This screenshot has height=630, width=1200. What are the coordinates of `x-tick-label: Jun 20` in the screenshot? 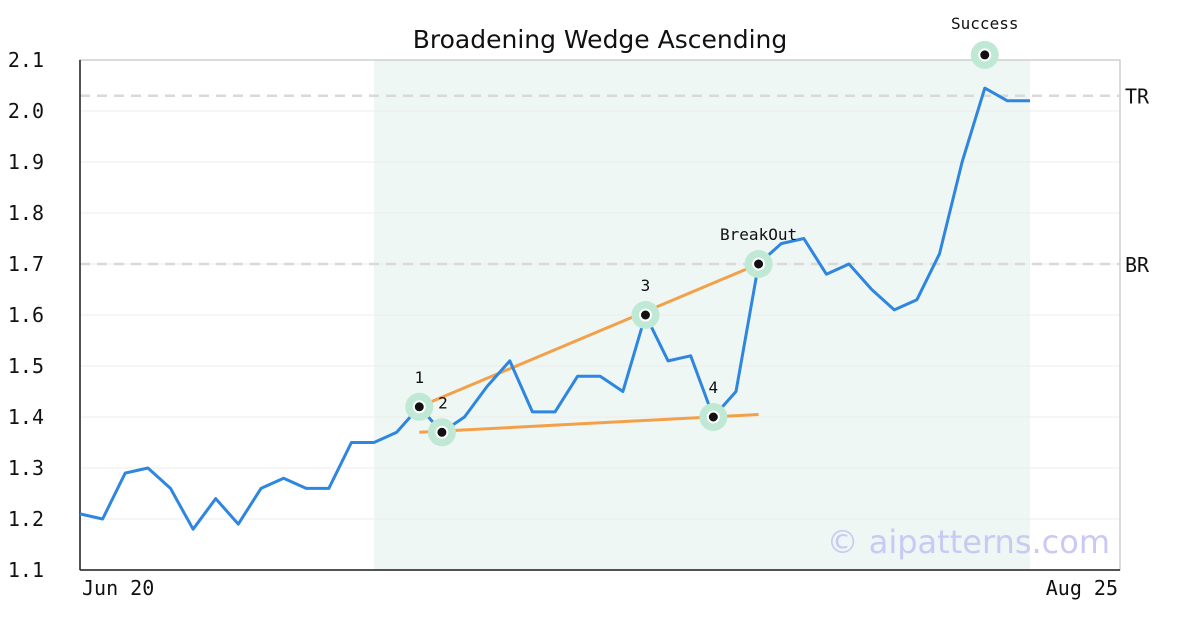 It's located at (118, 588).